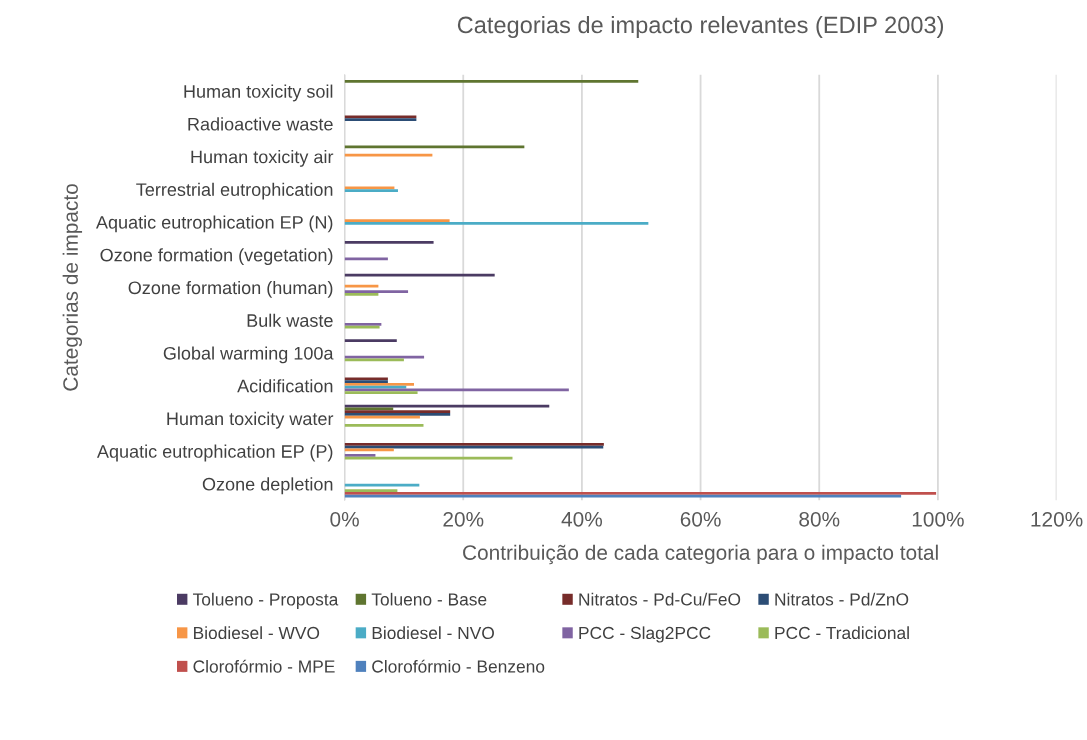 This screenshot has height=740, width=1087. Describe the element at coordinates (230, 289) in the screenshot. I see `y-tick-label: Ozone formation (human)` at that location.